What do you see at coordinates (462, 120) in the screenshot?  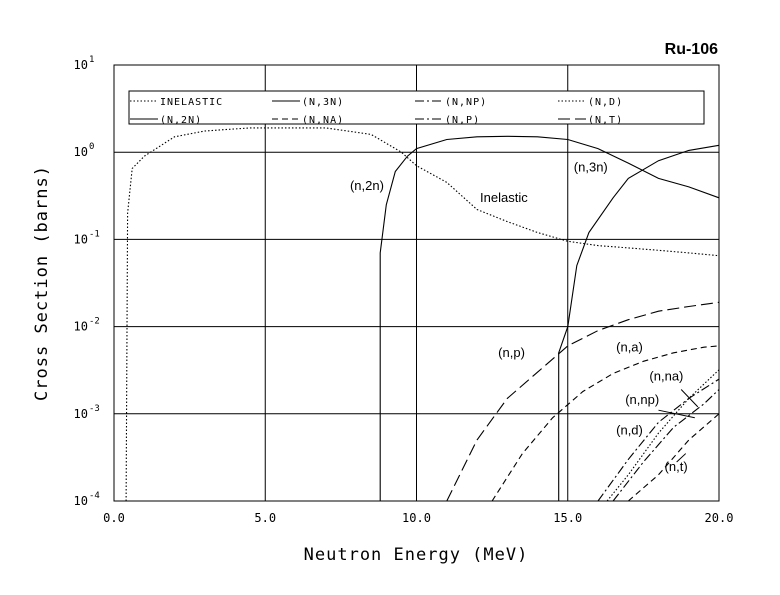 I see `legend-label: (N,P)` at bounding box center [462, 120].